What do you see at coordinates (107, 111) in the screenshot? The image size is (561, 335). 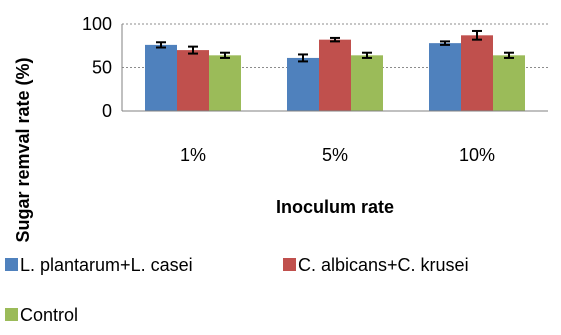 I see `y-tick-label: 0` at bounding box center [107, 111].